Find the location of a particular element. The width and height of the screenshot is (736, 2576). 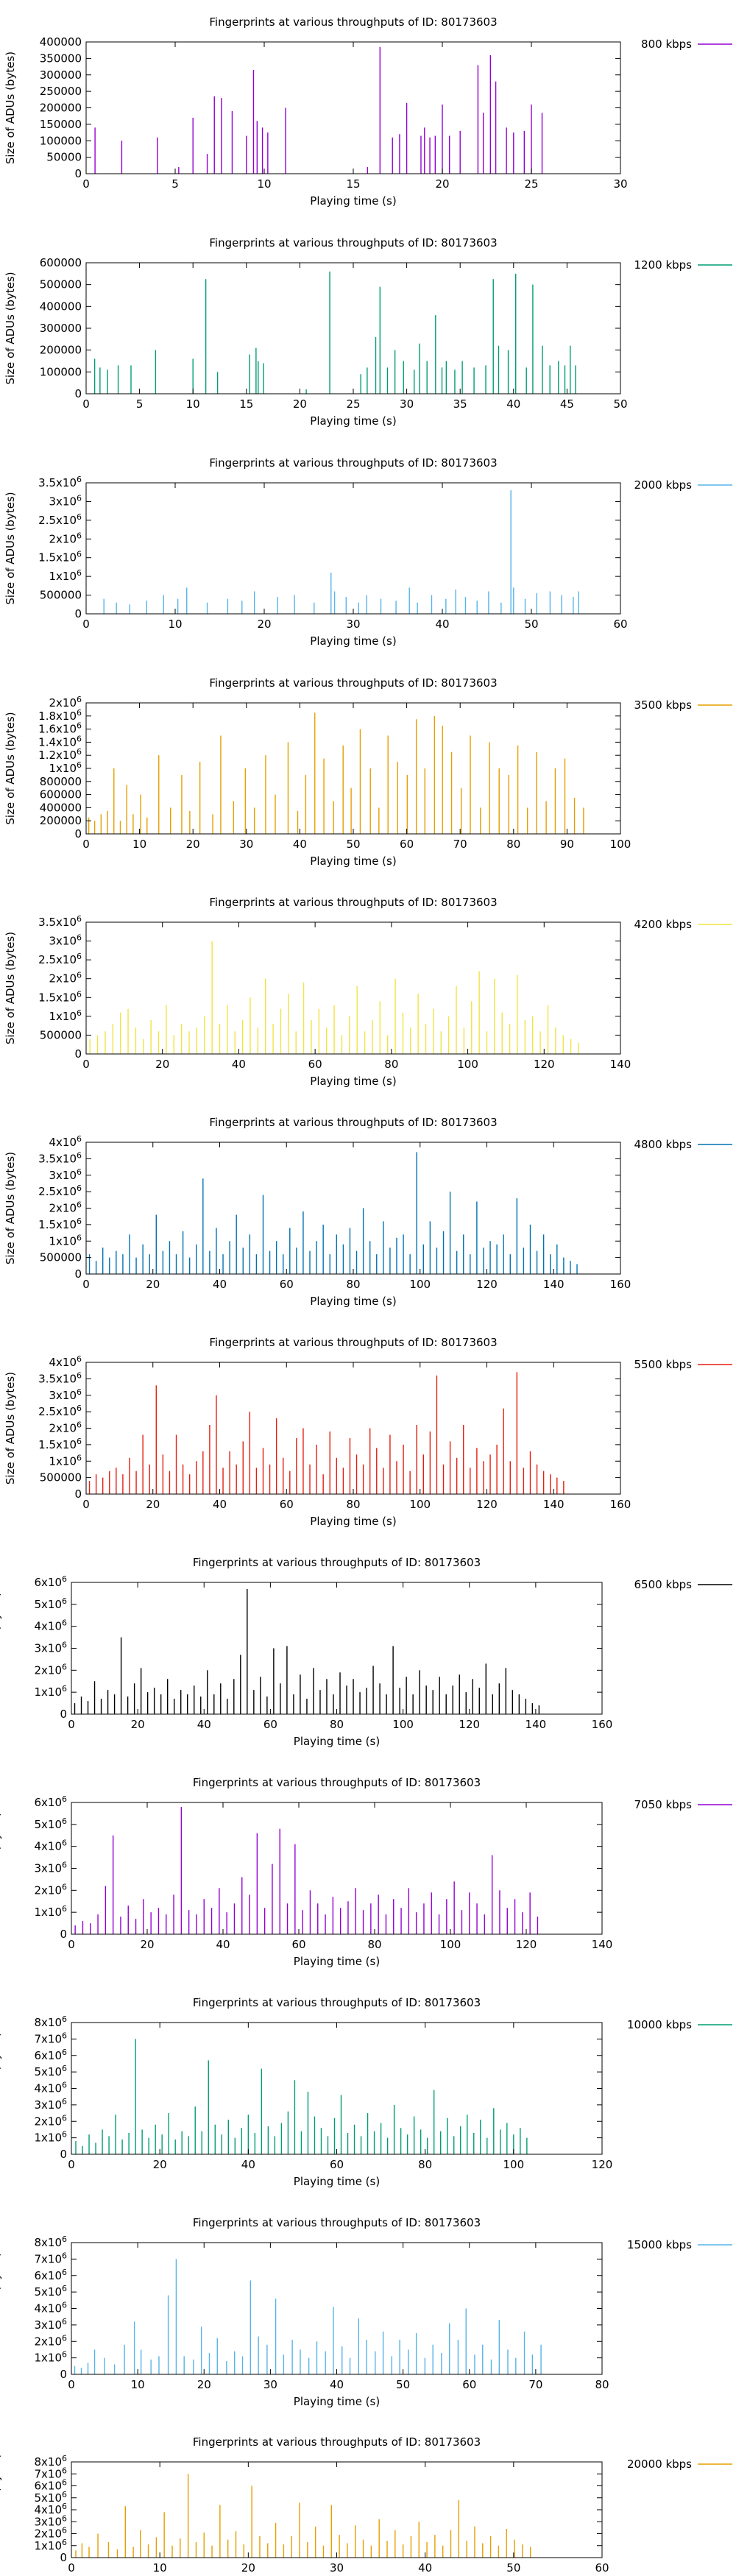

y-tick-label: 50000 is located at coordinates (64, 157).